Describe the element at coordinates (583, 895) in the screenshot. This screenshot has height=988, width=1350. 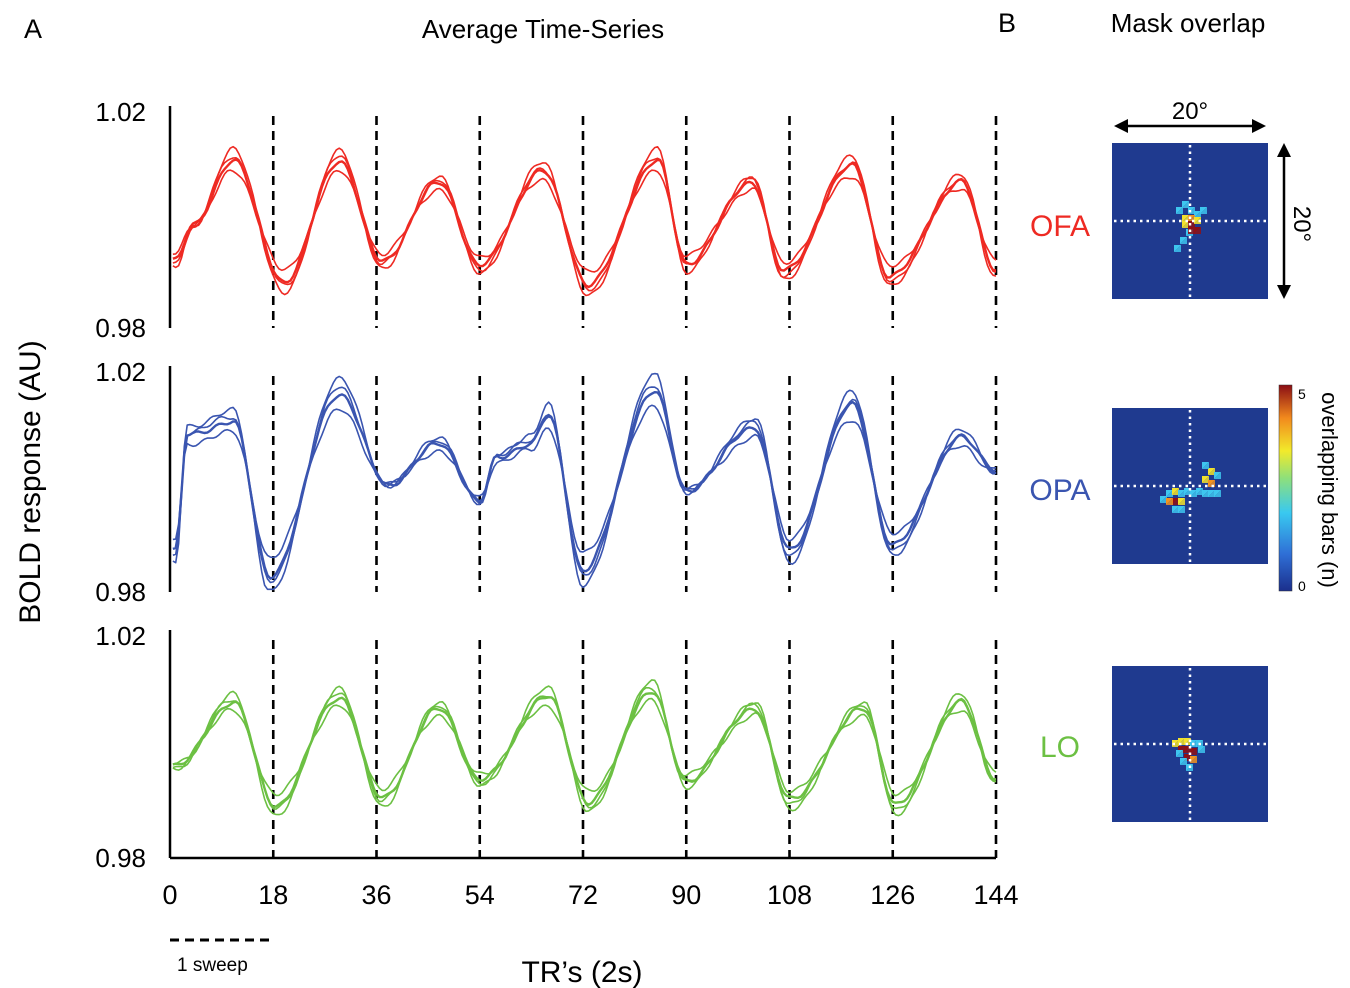
I see `x-tick-label: 72` at that location.